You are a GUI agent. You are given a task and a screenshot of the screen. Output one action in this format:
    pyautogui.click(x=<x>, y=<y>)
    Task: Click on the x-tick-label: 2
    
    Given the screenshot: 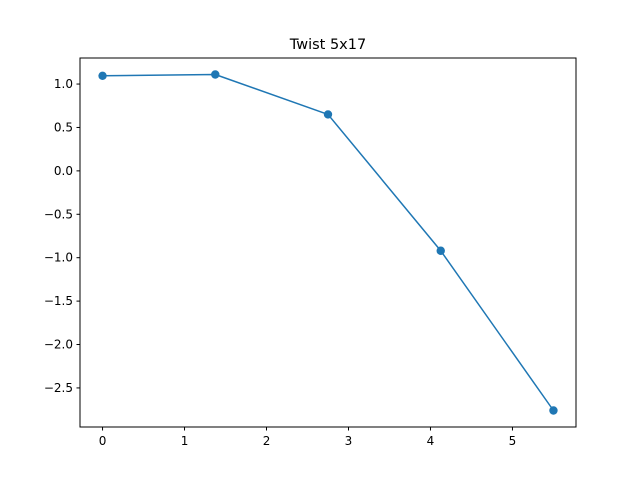 What is the action you would take?
    pyautogui.click(x=267, y=441)
    